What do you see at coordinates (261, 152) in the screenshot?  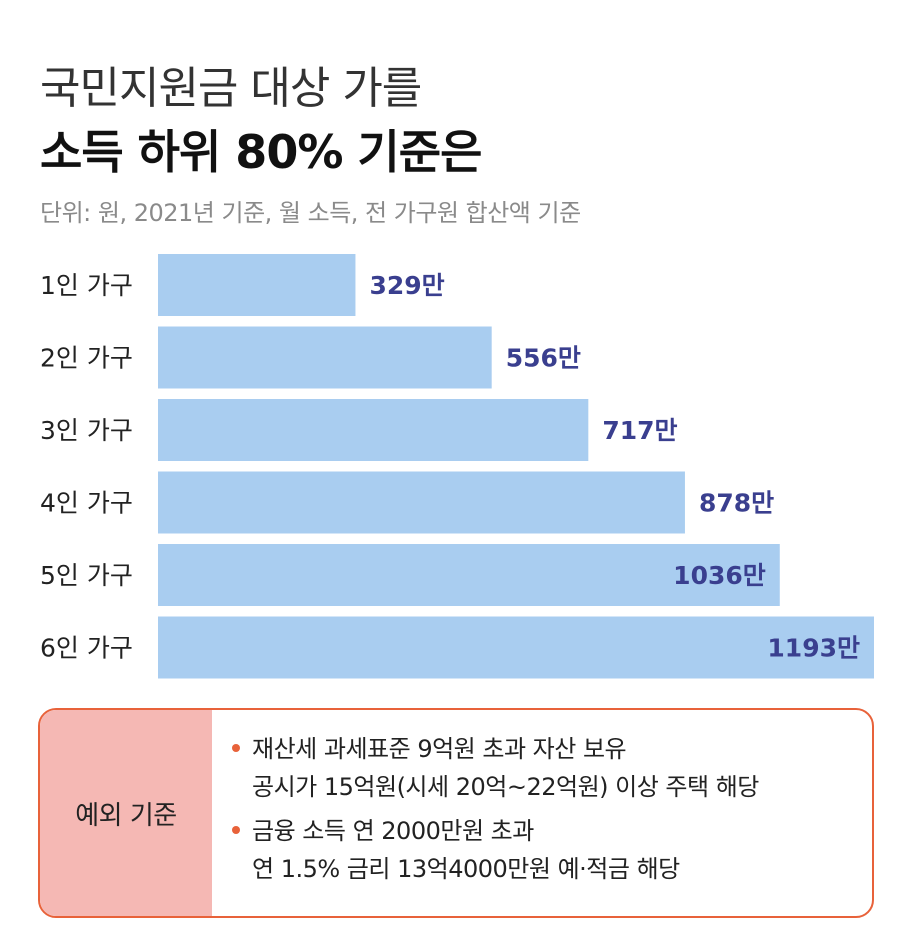 I see `chart-title-line2: 소득 하위 80% 기준은` at bounding box center [261, 152].